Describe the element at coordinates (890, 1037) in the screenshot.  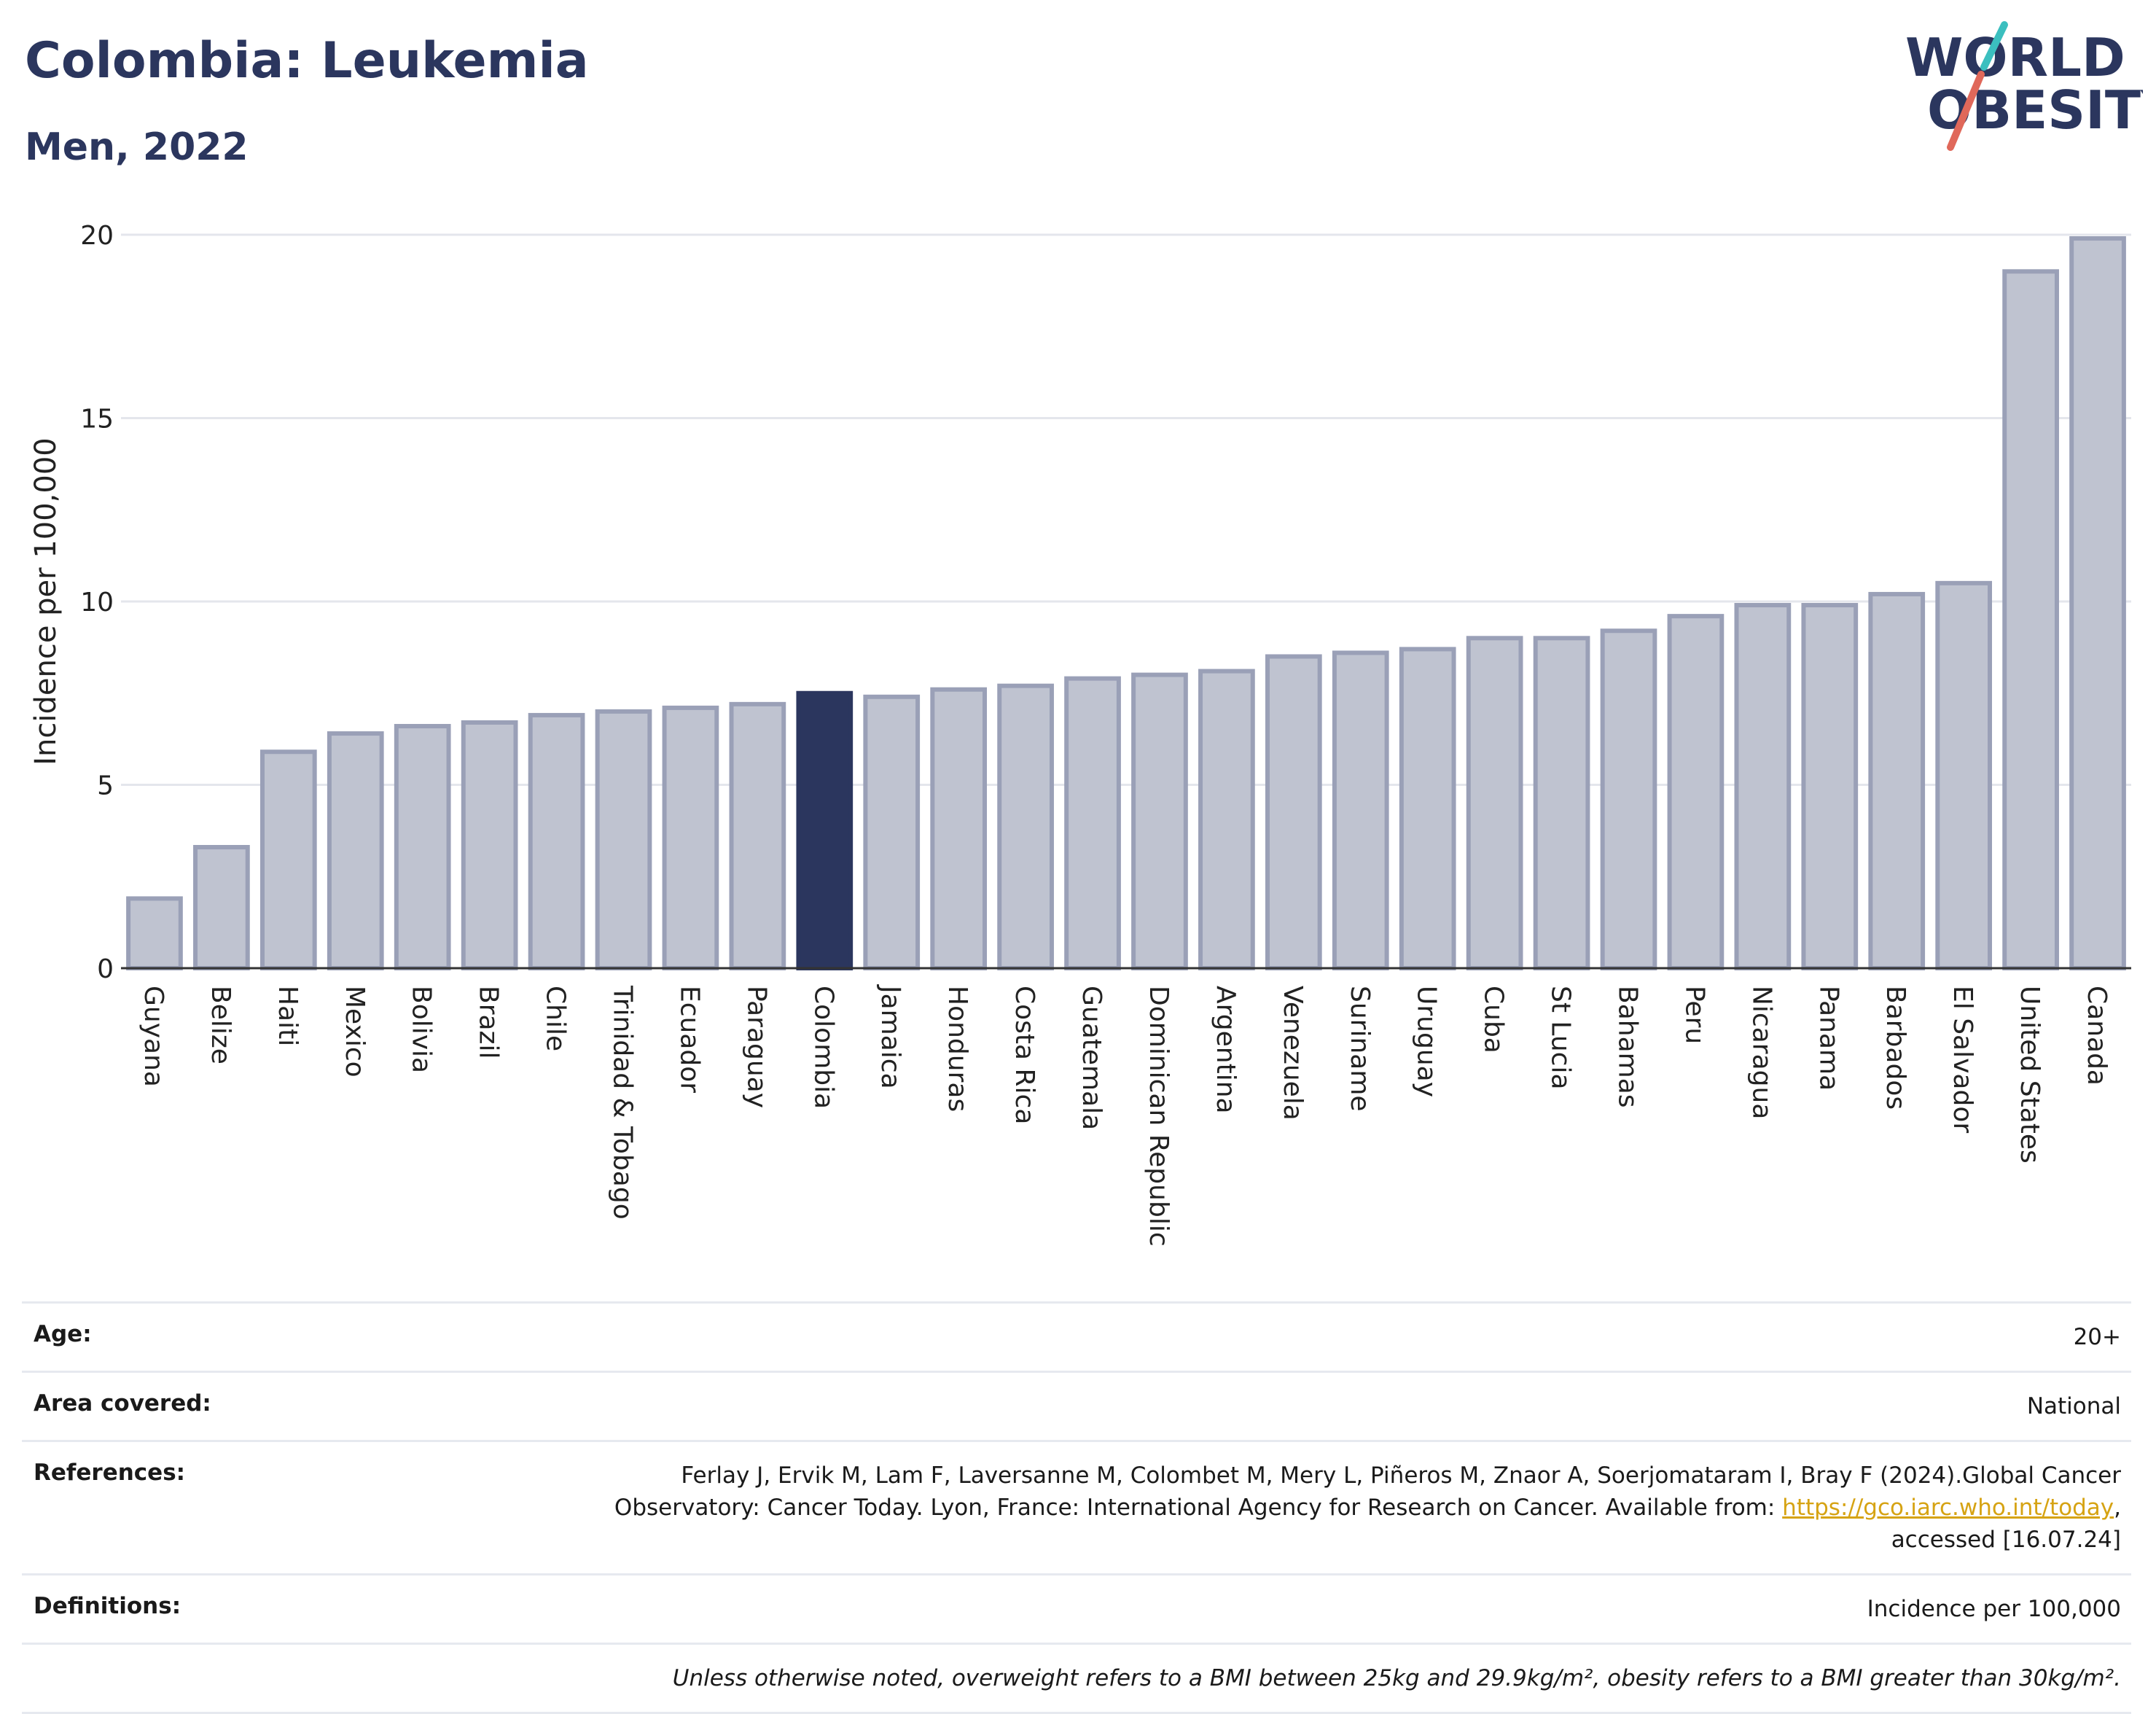
I see `x-tick-label: Jamaica` at that location.